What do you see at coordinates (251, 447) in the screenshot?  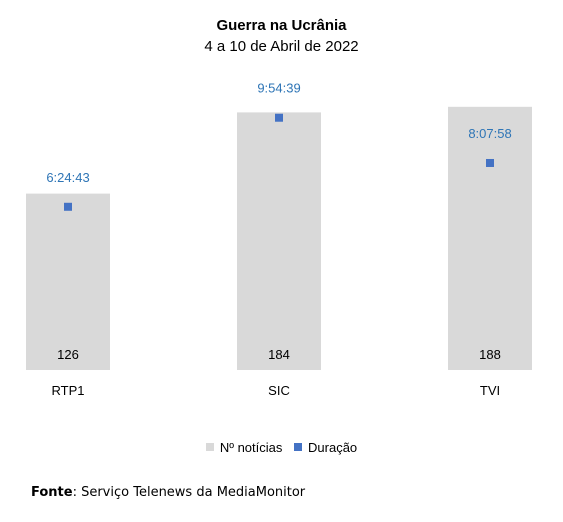 I see `legend-label-noticias: Nº notícias` at bounding box center [251, 447].